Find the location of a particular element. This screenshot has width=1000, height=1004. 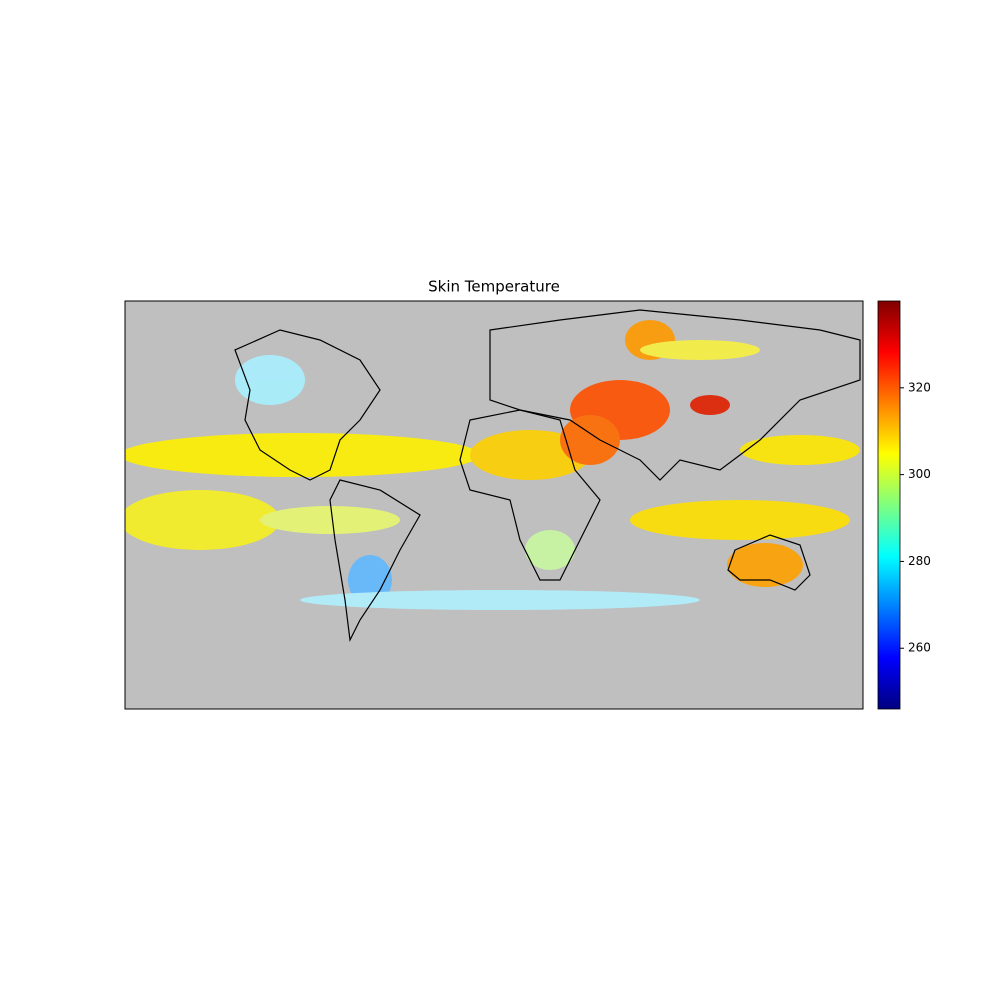

colorbar-tick-label: 300 is located at coordinates (919, 474).